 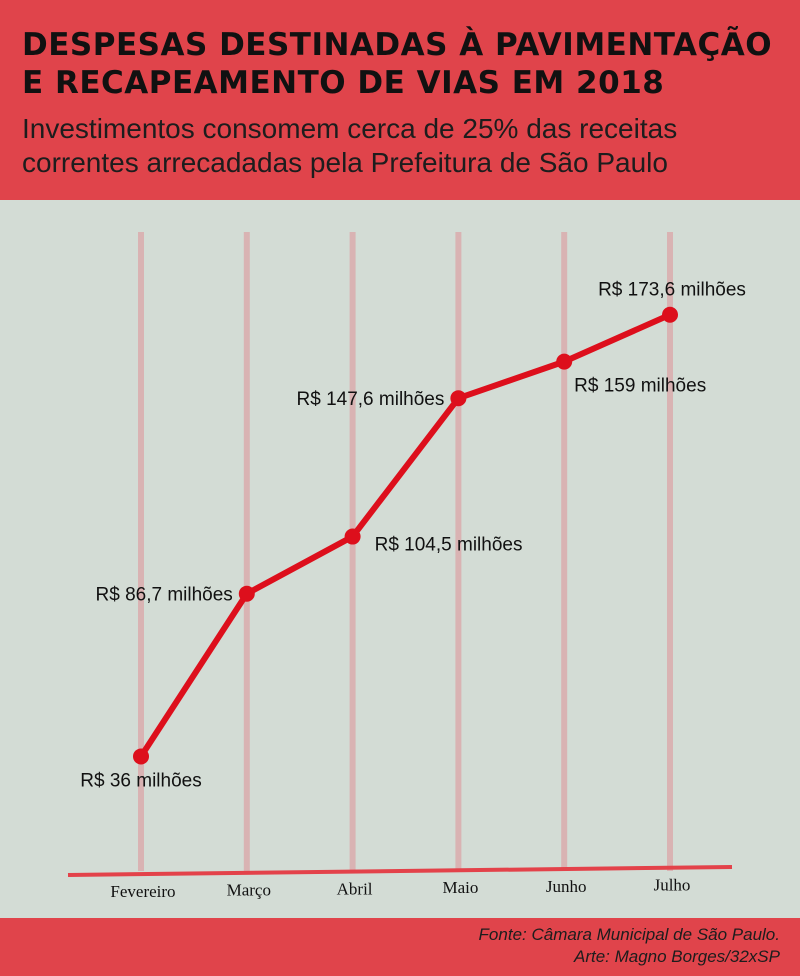 I want to click on credit-text: Arte: Magno Borges/32xSP, so click(x=676, y=956).